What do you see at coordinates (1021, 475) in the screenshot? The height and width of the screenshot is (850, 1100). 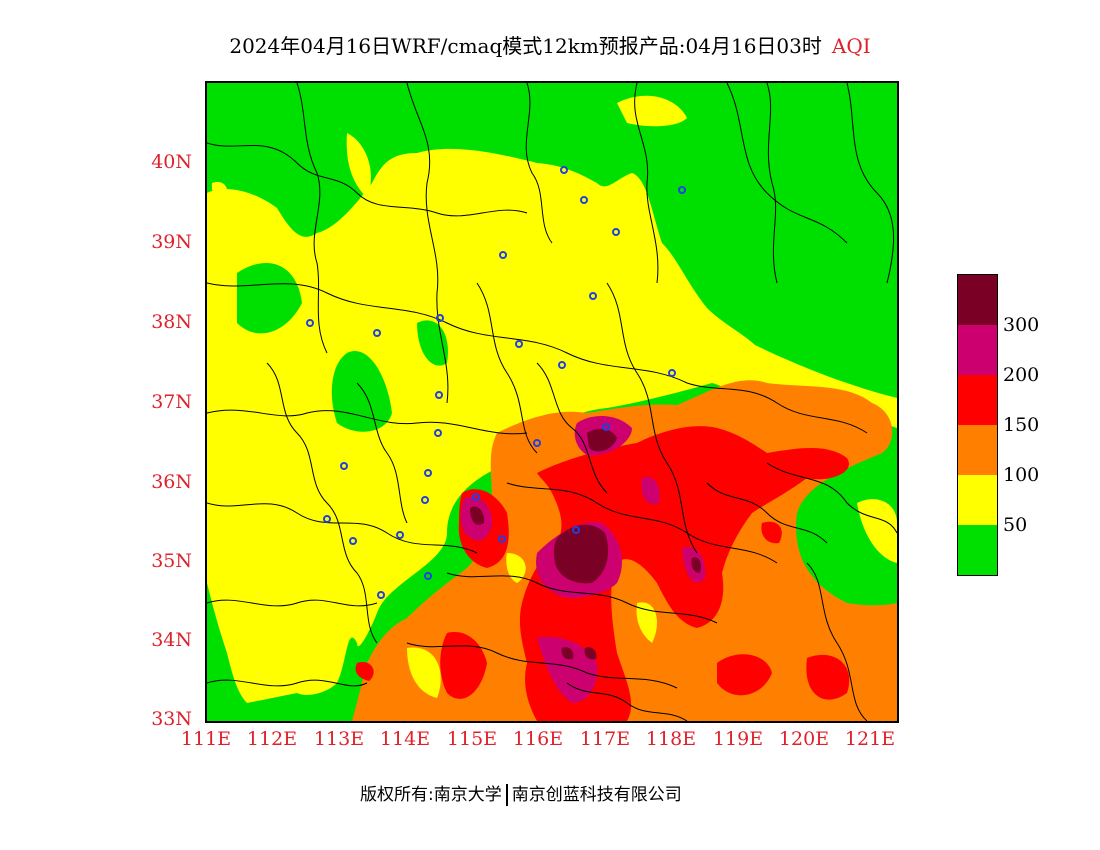 I see `legend-label: 100` at bounding box center [1021, 475].